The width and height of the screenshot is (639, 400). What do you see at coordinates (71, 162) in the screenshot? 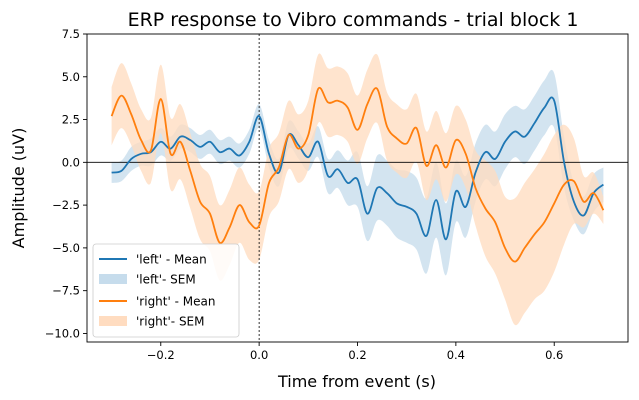
I see `y-tick-label: 0.0` at bounding box center [71, 162].